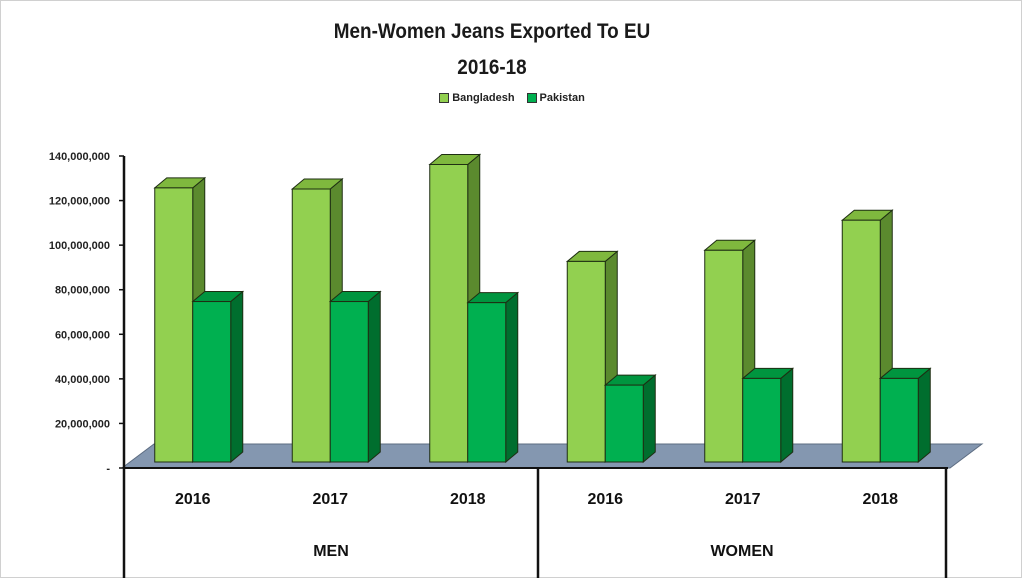 The width and height of the screenshot is (1024, 580). What do you see at coordinates (624, 423) in the screenshot?
I see `bar-pakistan-women-2016` at bounding box center [624, 423].